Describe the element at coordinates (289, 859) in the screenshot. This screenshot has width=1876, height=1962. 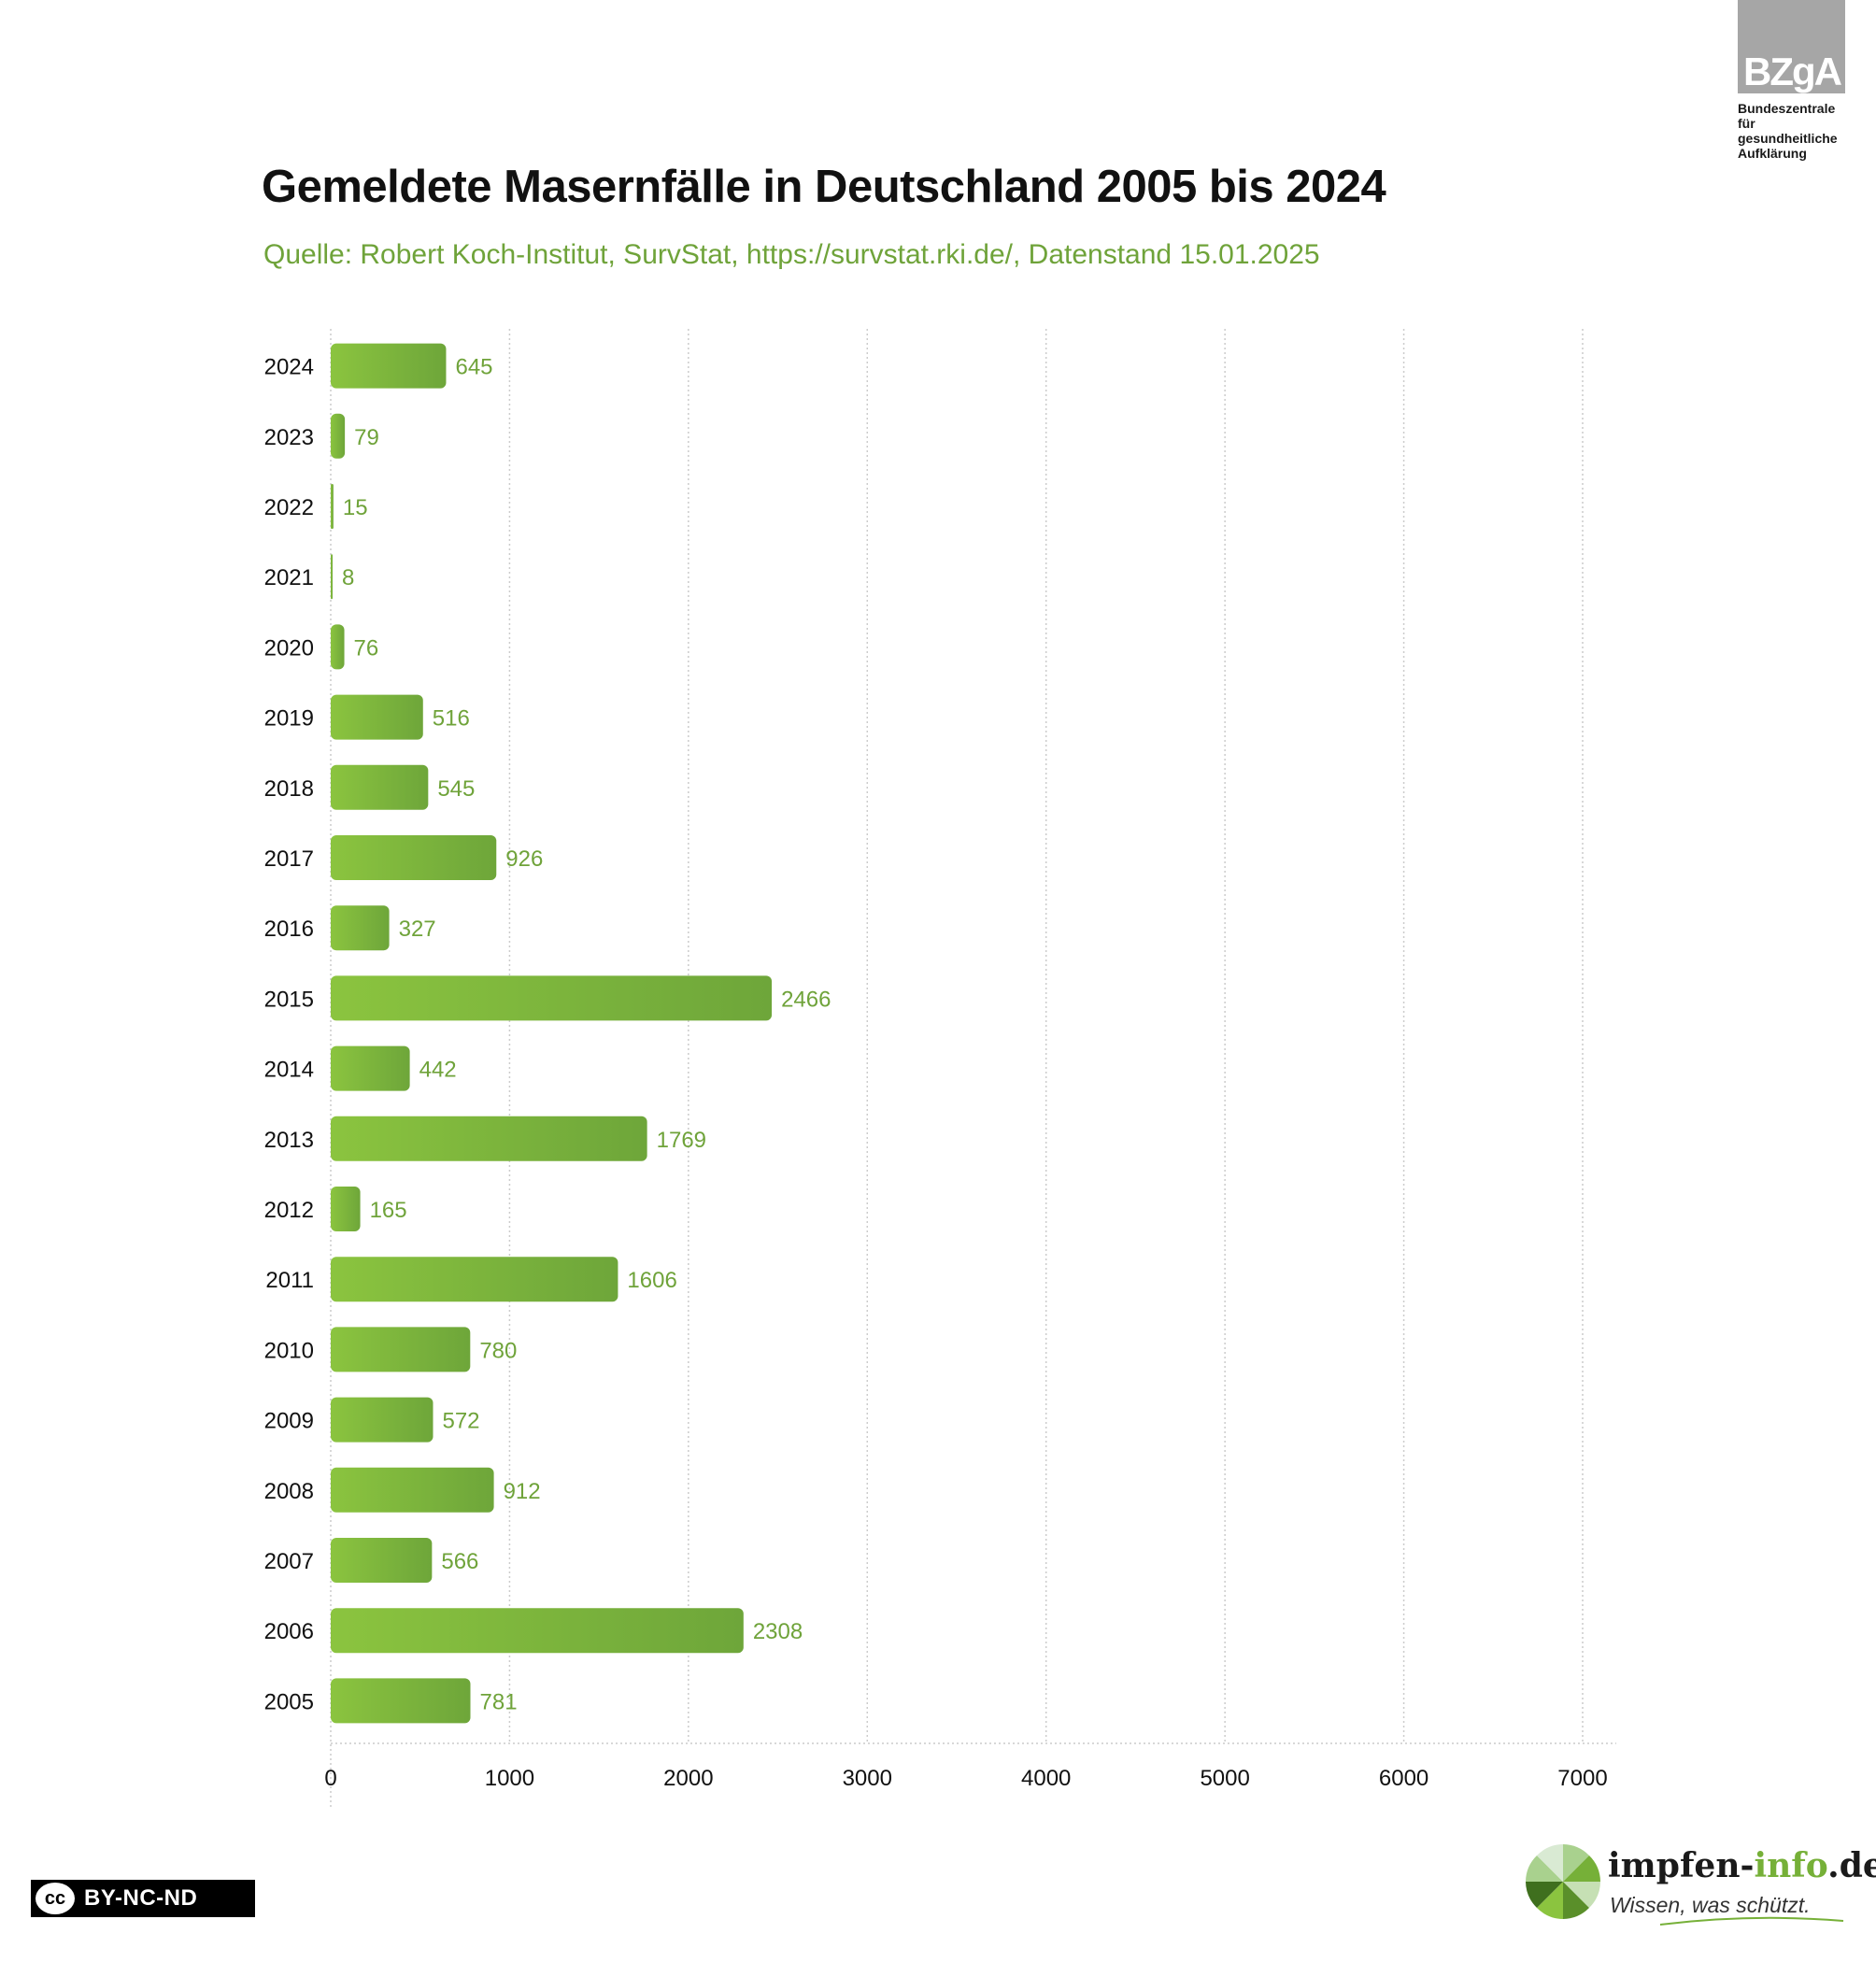
I see `y-tick-label: 2017` at that location.